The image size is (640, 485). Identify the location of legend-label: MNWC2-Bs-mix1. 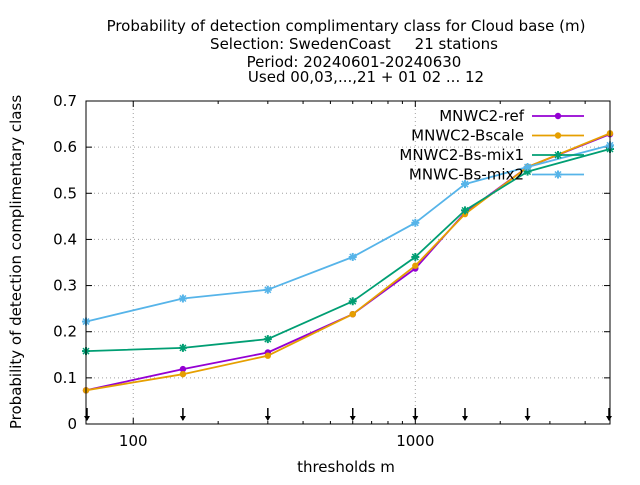
(461, 155).